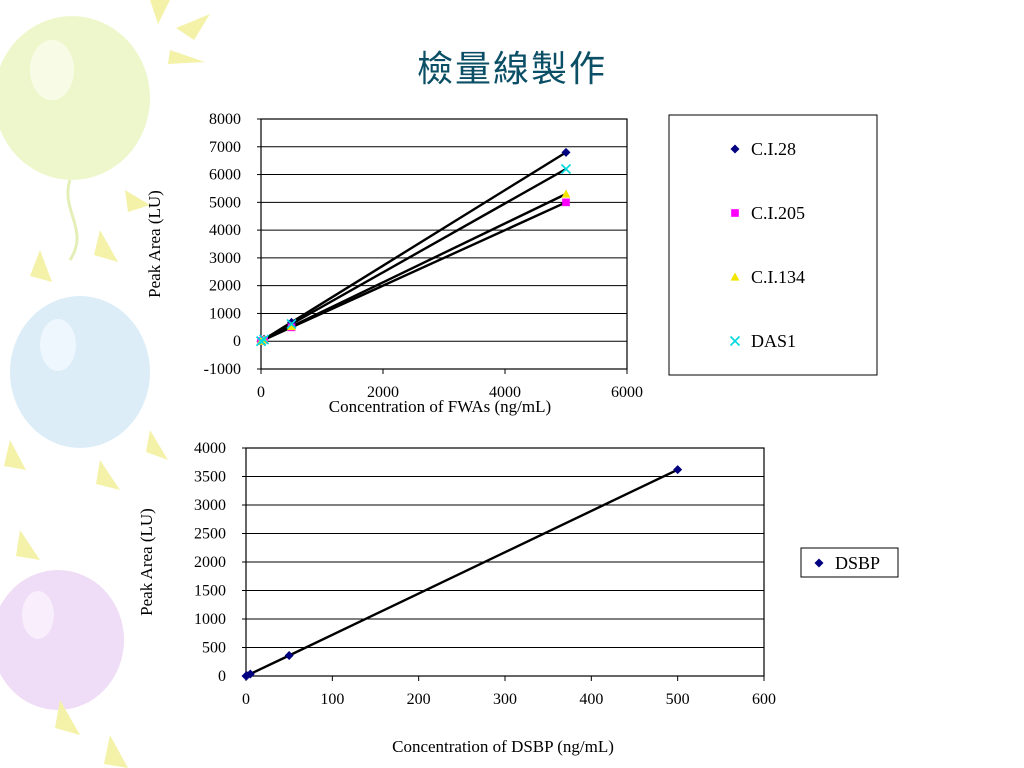 The image size is (1024, 768). What do you see at coordinates (440, 406) in the screenshot?
I see `fwa-chart-x-axis-label: Concentration of FWAs (ng/mL)` at bounding box center [440, 406].